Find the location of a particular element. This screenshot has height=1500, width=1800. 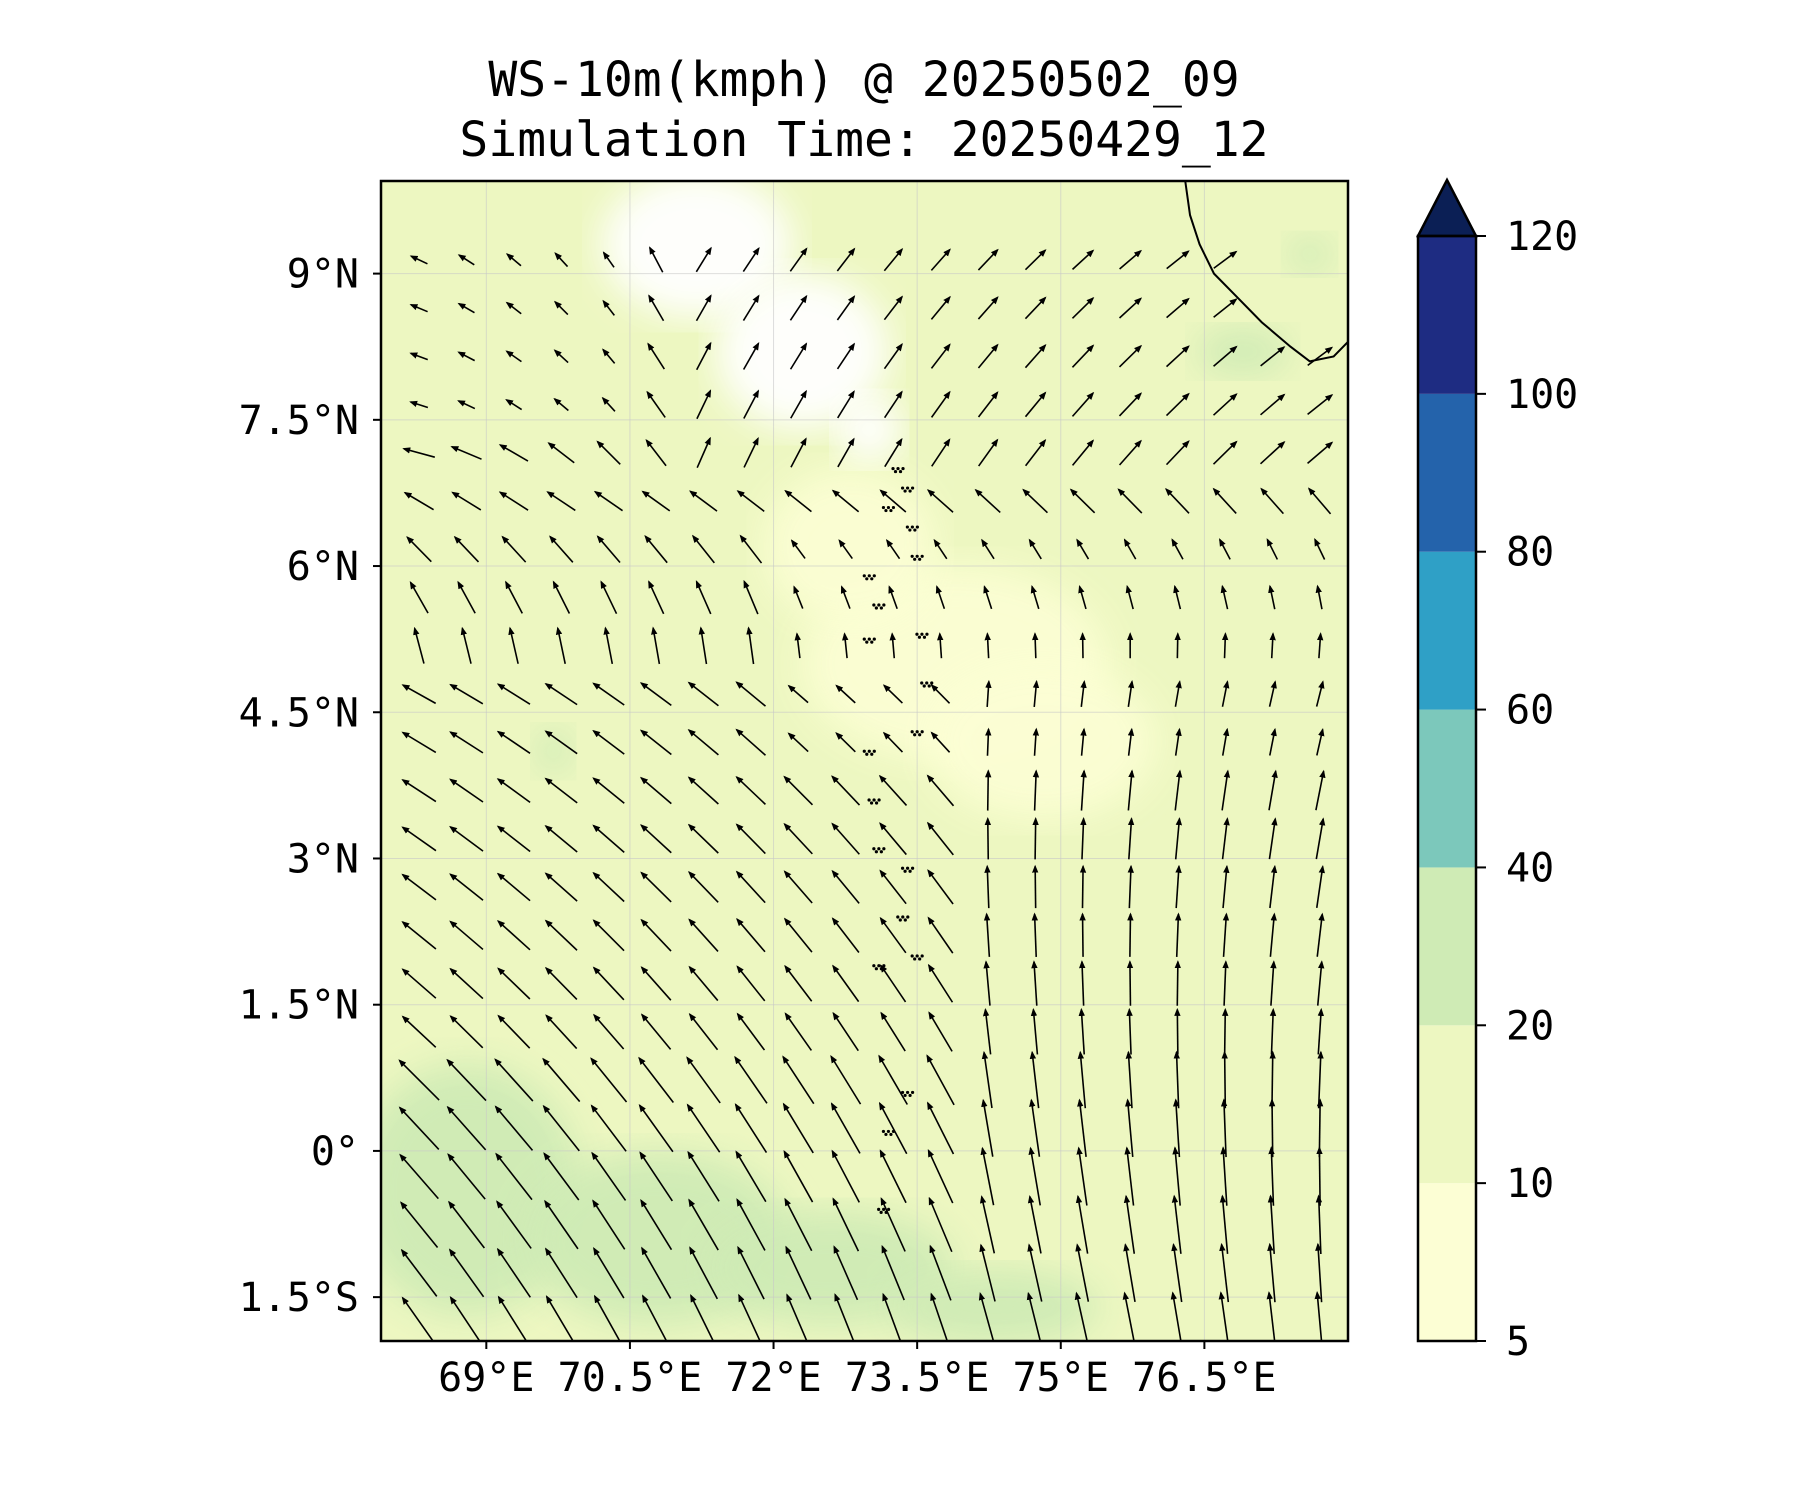

colorbar-tick-label: 40 is located at coordinates (1530, 868).